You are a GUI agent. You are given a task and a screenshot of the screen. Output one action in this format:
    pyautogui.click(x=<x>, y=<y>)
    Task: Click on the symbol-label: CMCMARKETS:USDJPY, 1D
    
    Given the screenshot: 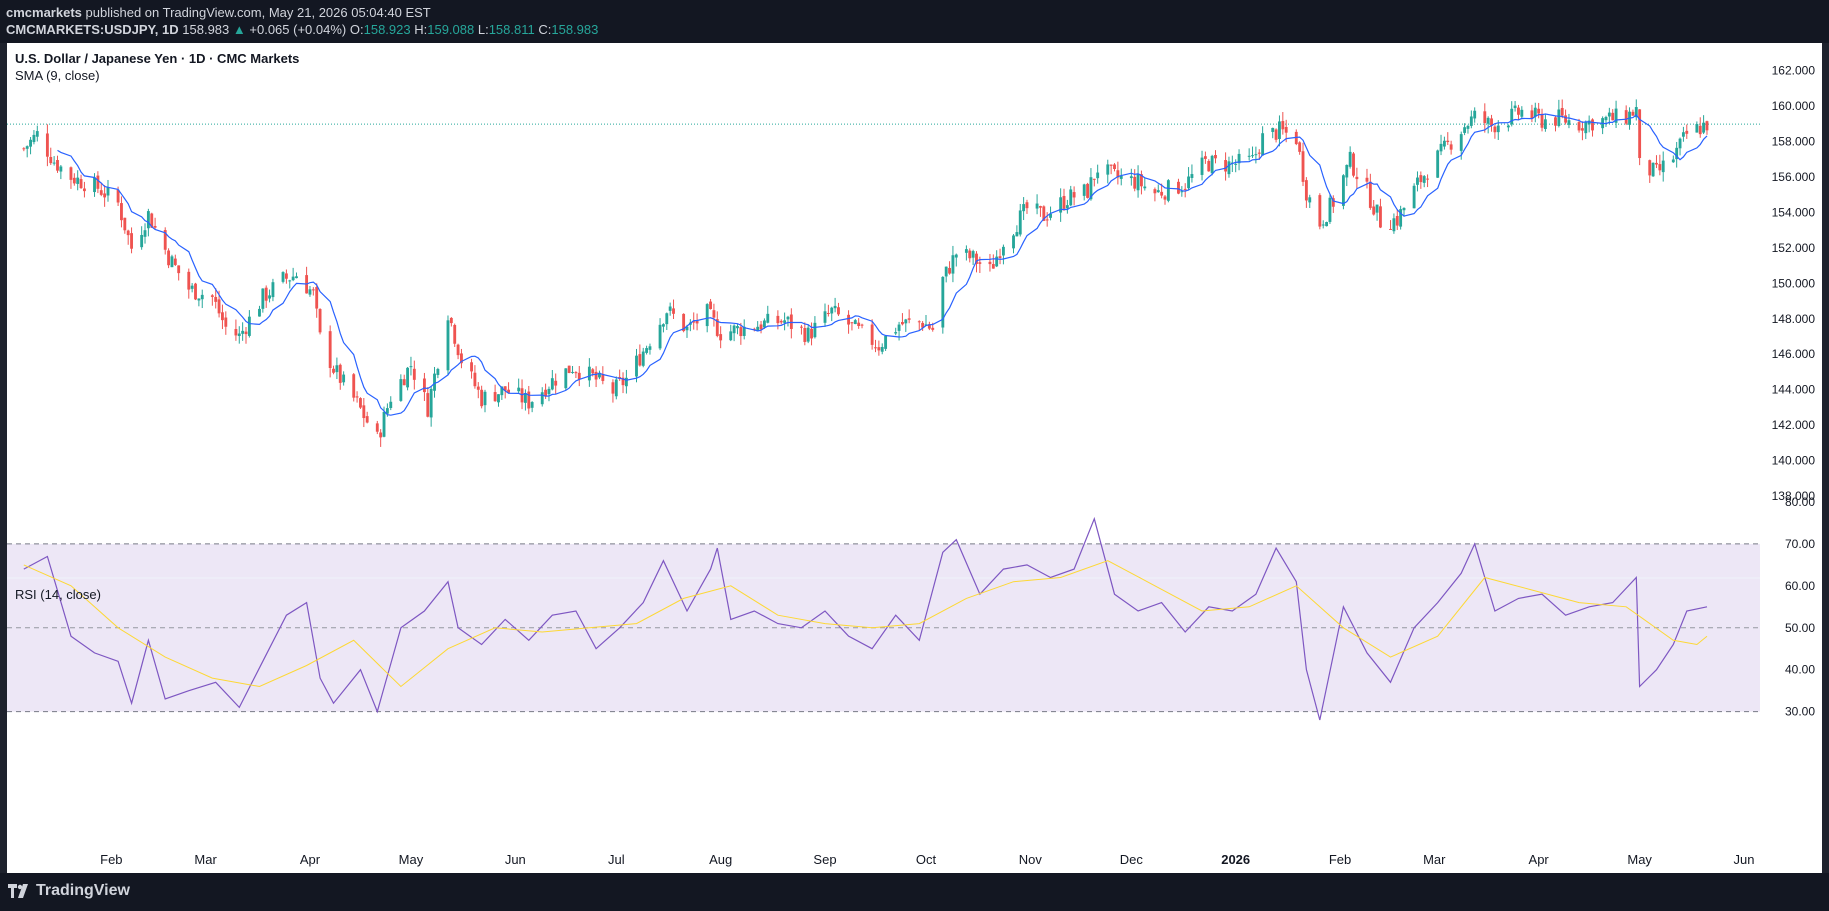 What is the action you would take?
    pyautogui.click(x=92, y=29)
    